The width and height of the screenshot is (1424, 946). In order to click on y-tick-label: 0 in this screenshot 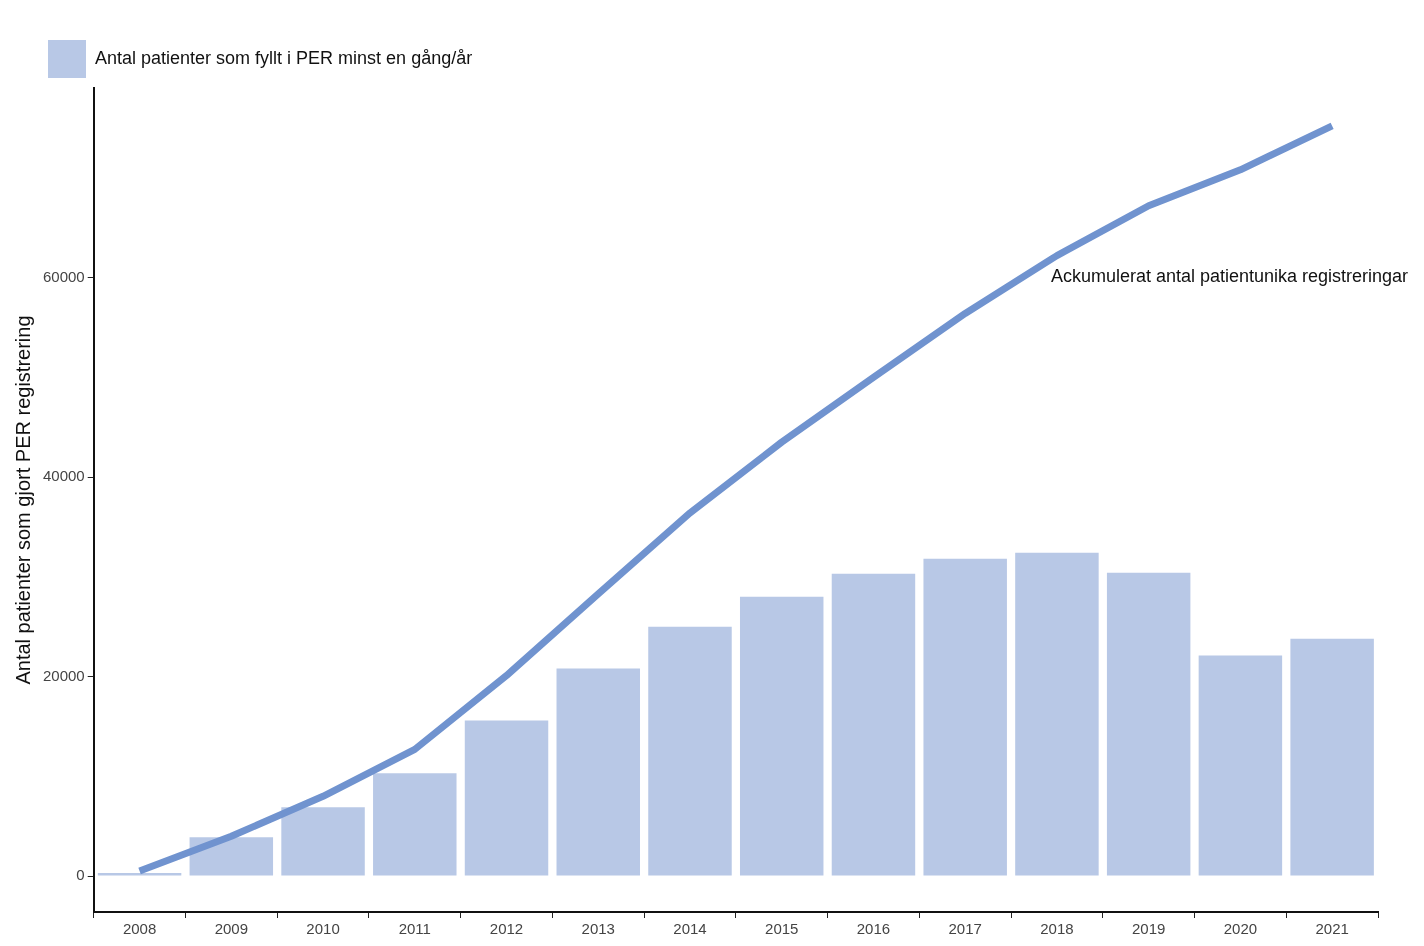, I will do `click(80, 875)`.